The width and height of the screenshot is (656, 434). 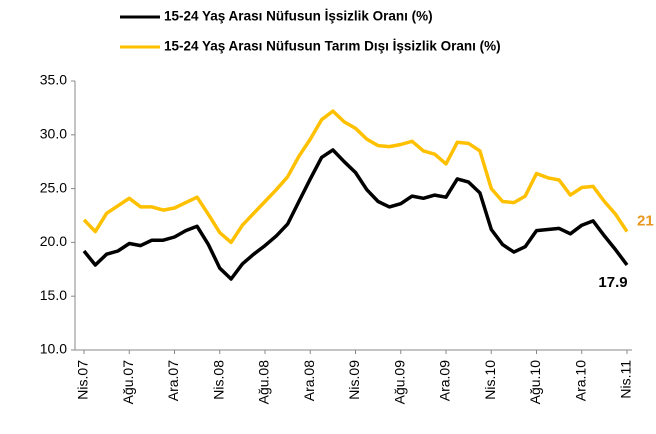 What do you see at coordinates (612, 282) in the screenshot?
I see `end-label: 17.9` at bounding box center [612, 282].